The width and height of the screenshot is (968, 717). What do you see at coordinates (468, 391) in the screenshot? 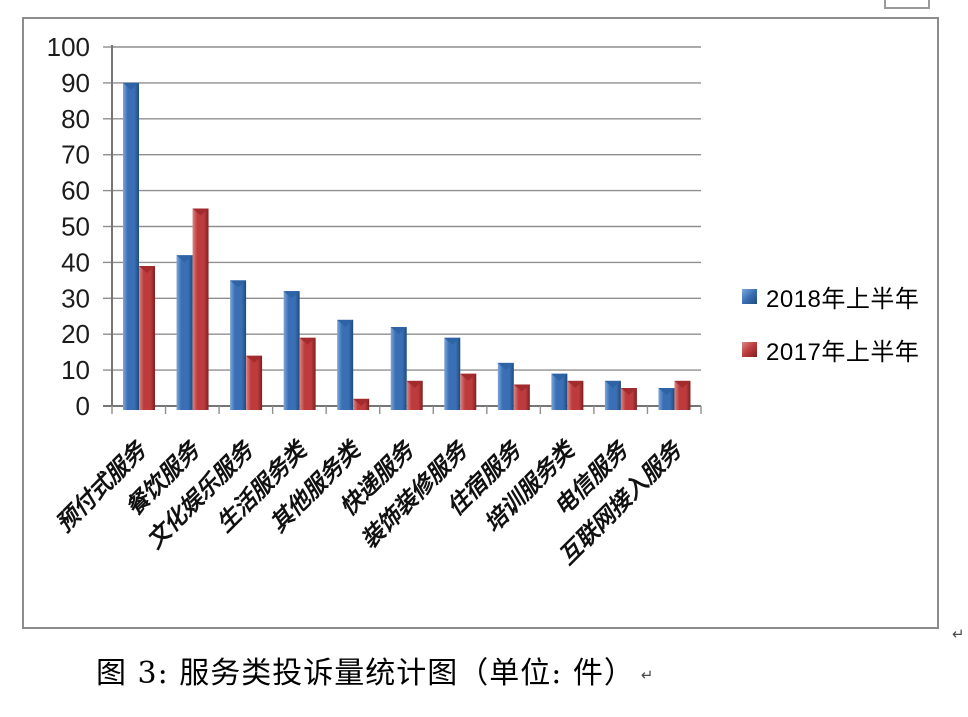
I see `bar-2017年上半年-6` at bounding box center [468, 391].